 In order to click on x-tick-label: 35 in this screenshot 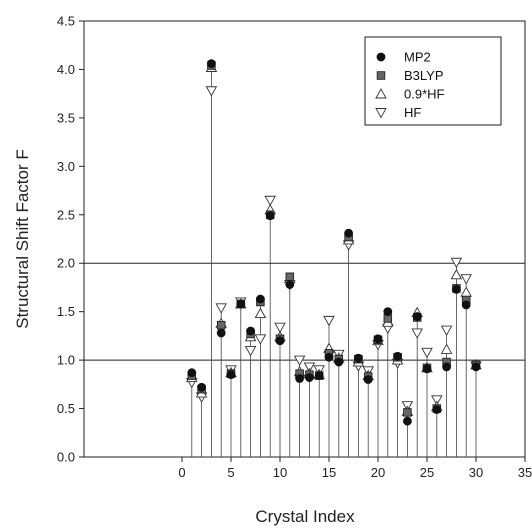, I will do `click(525, 472)`.